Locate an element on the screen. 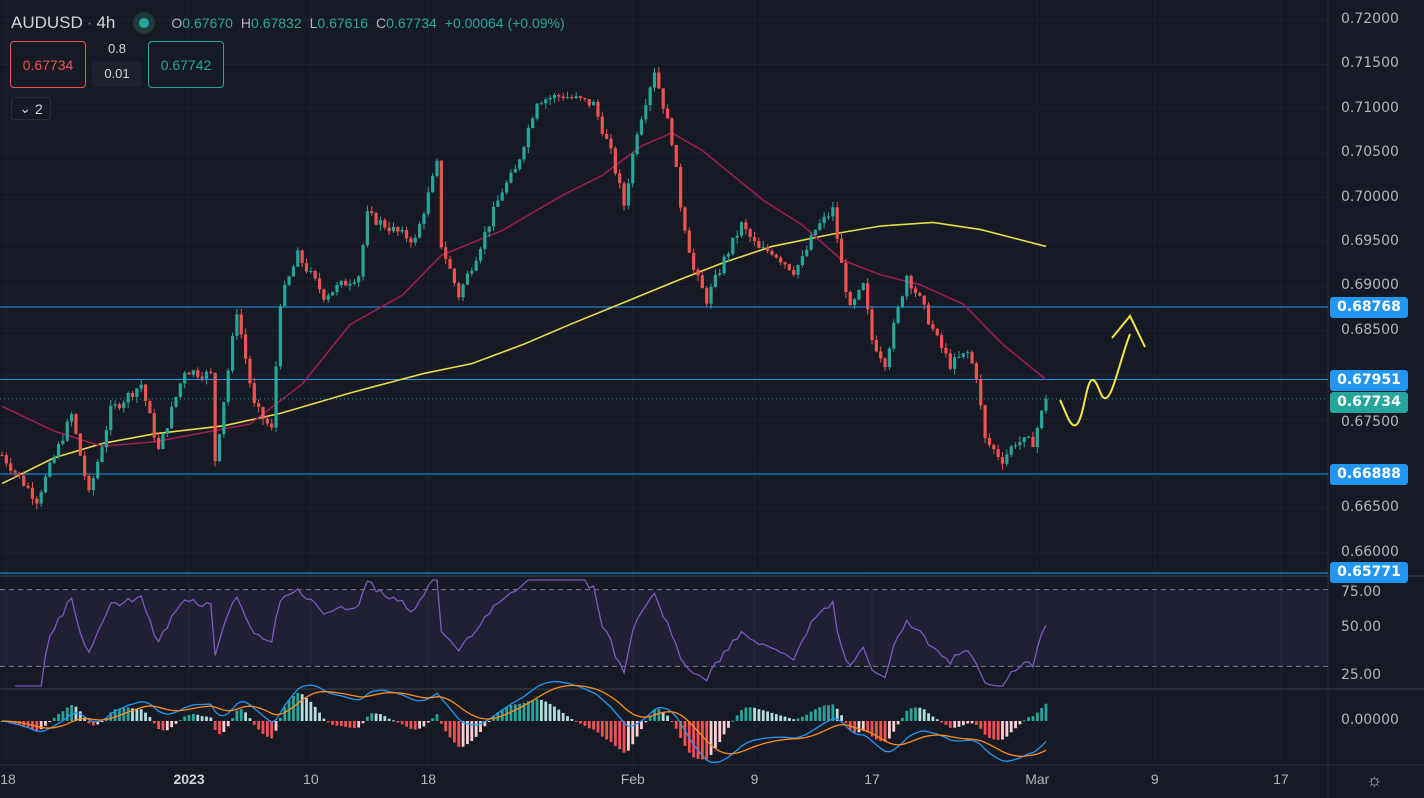 This screenshot has width=1424, height=798. lot-size: 0.8 is located at coordinates (117, 48).